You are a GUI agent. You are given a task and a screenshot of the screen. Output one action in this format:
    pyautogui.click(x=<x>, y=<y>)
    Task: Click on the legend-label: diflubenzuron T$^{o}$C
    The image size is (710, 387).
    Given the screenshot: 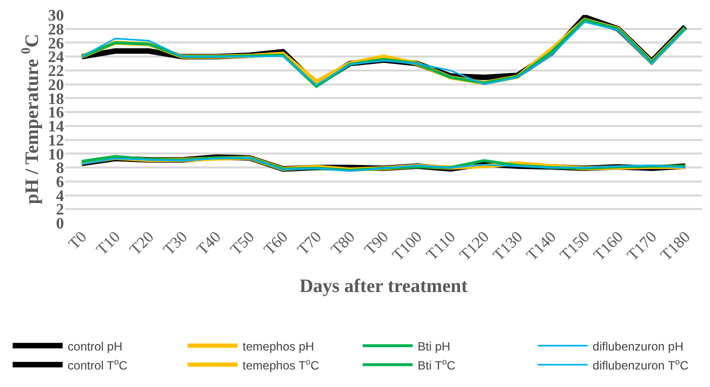 What is the action you would take?
    pyautogui.click(x=640, y=364)
    